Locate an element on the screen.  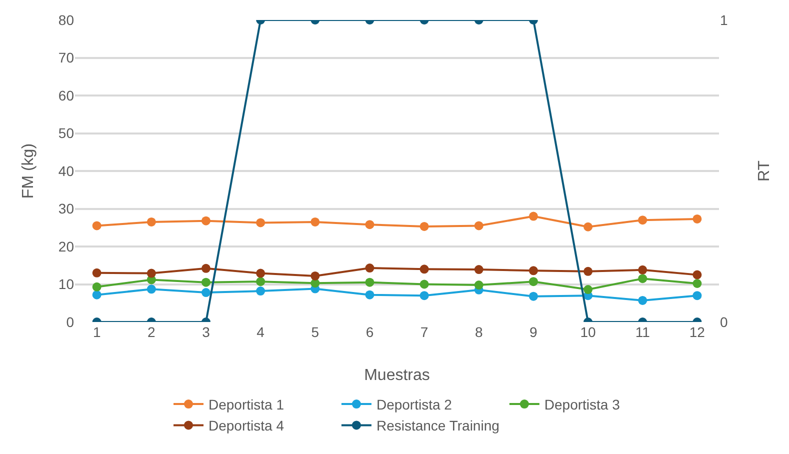
legend-label: Deportista 2 is located at coordinates (414, 404).